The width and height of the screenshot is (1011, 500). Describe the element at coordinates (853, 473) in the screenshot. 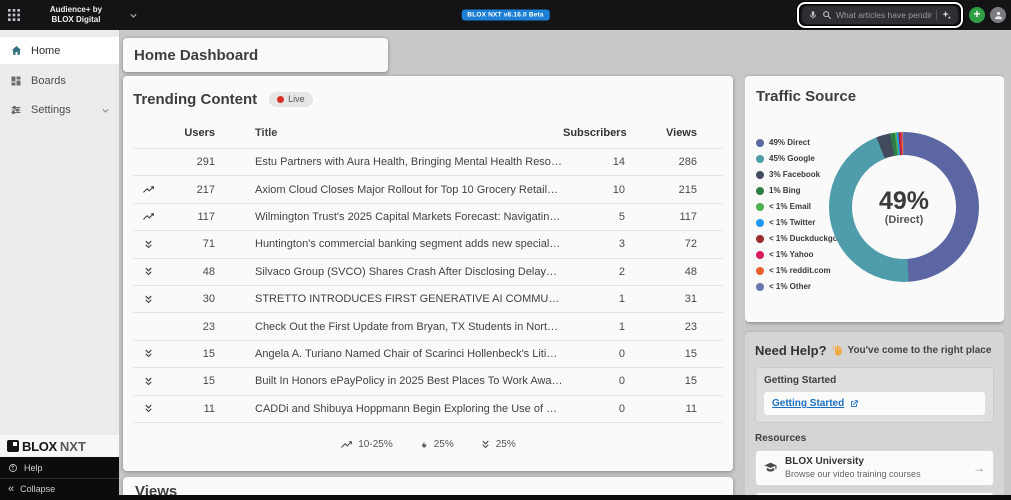

I see `resource-description: Browse our video training courses` at that location.